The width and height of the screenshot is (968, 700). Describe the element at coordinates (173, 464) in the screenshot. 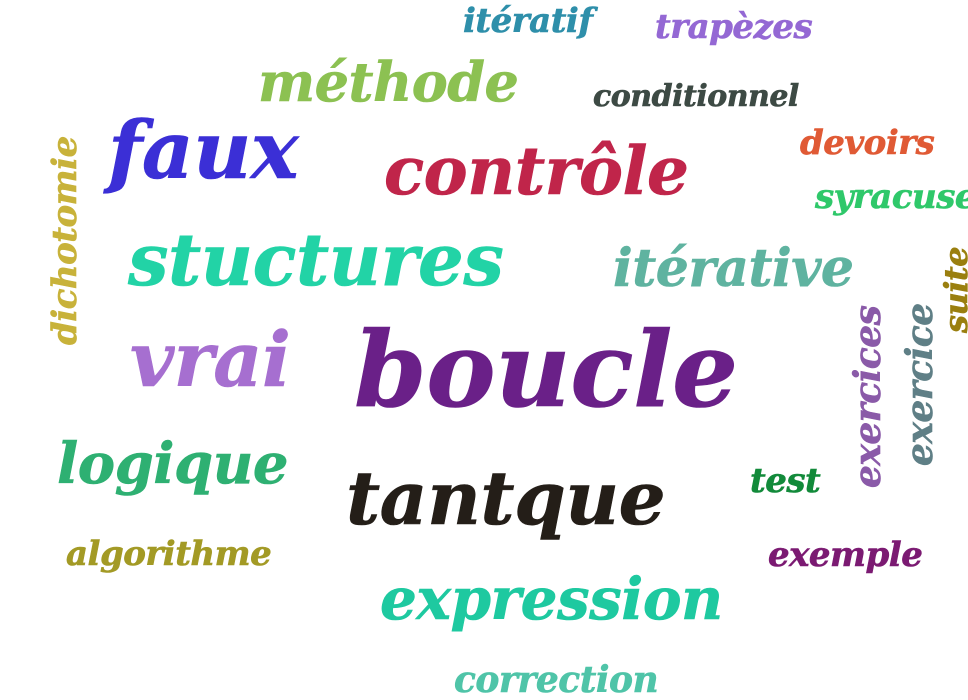

I see `word-logique: logique` at that location.